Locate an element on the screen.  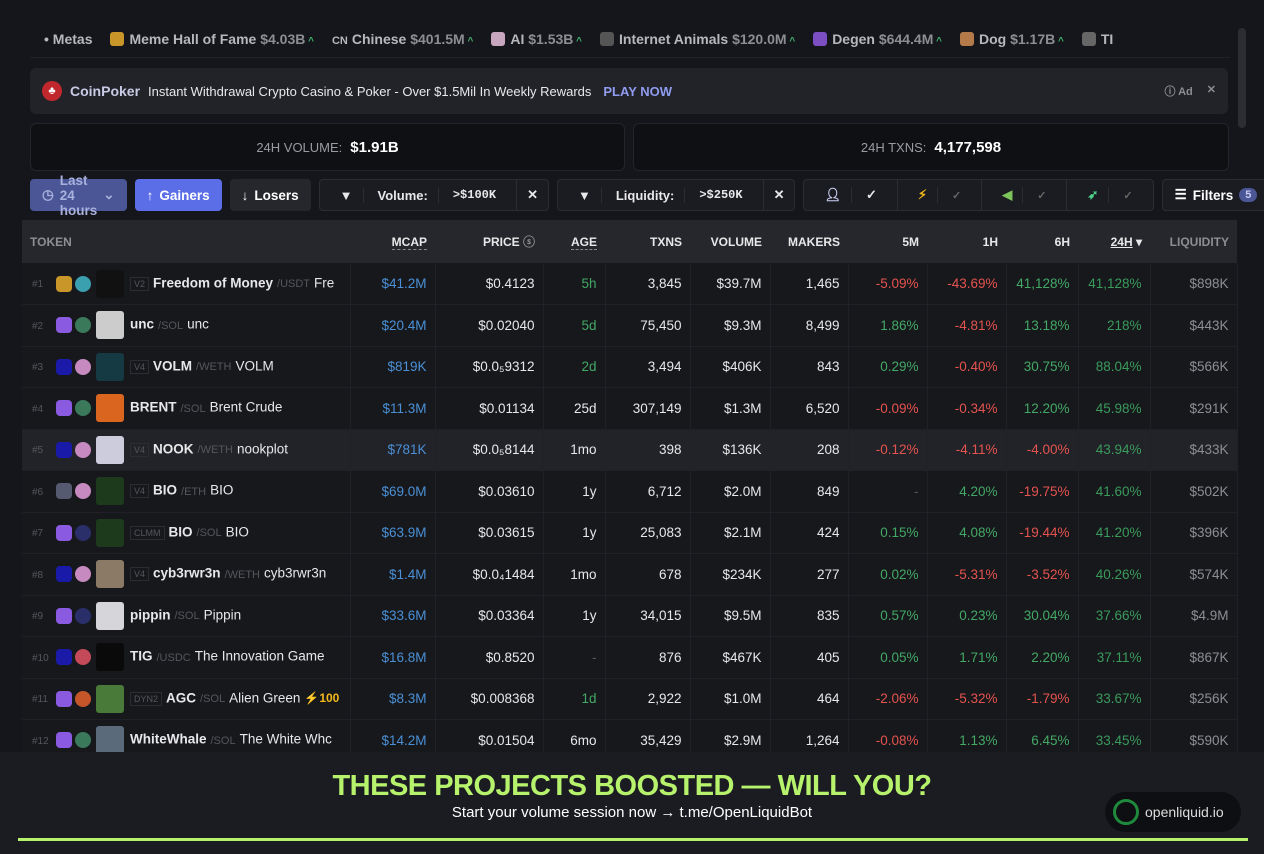
cell-liq: $502K is located at coordinates (1194, 491).